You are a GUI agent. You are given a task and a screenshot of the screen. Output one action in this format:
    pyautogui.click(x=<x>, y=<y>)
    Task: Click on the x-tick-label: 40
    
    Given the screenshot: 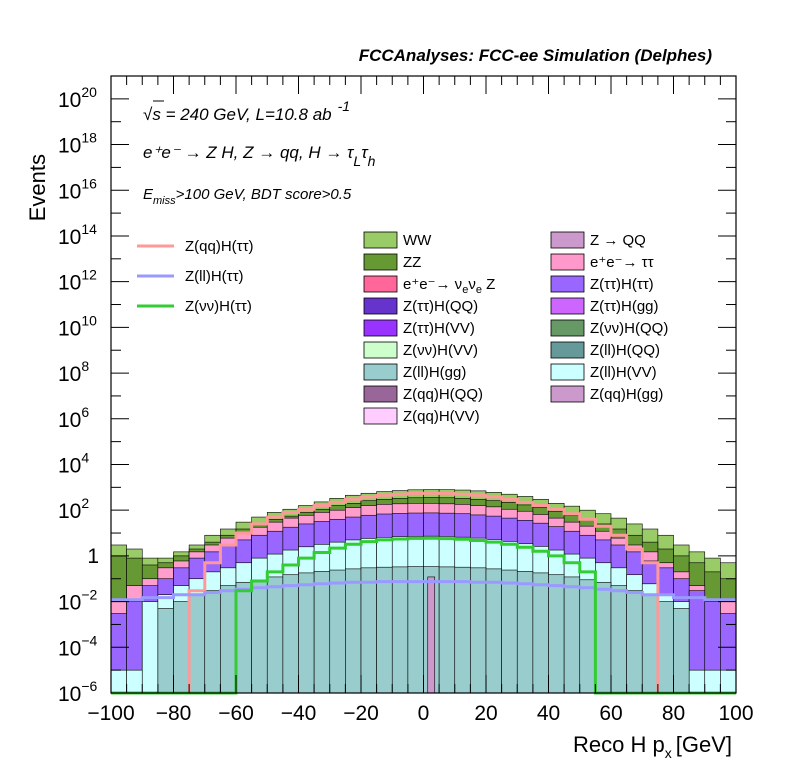 What is the action you would take?
    pyautogui.click(x=548, y=713)
    